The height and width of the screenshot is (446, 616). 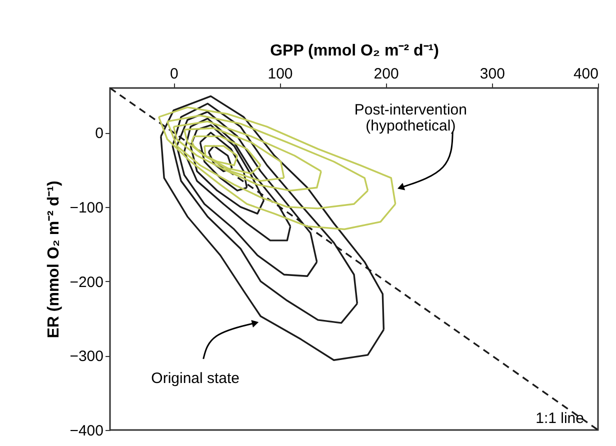 What do you see at coordinates (410, 118) in the screenshot?
I see `annotation: Post-intervention (hypothetical)` at bounding box center [410, 118].